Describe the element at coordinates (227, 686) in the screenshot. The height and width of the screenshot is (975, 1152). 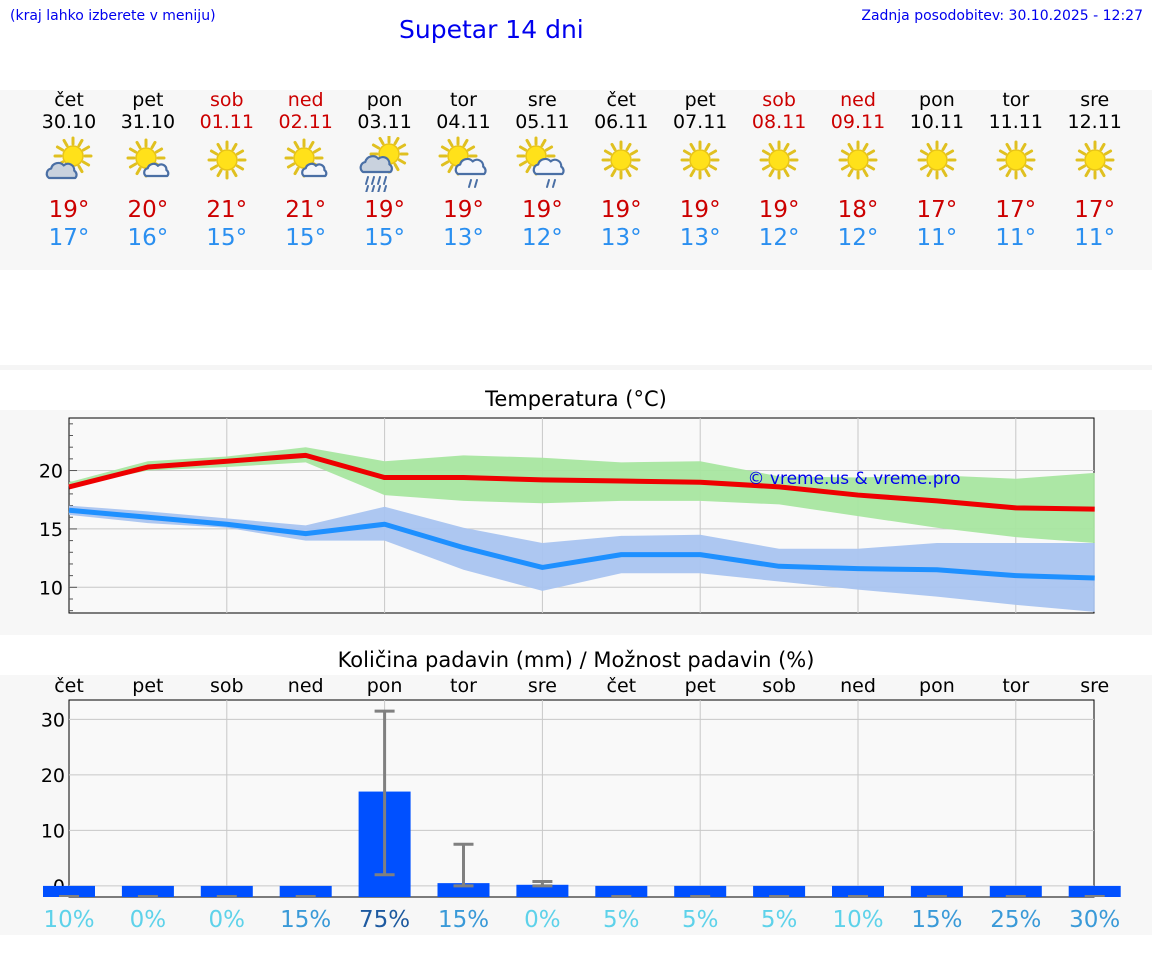
I see `category-label: sob` at that location.